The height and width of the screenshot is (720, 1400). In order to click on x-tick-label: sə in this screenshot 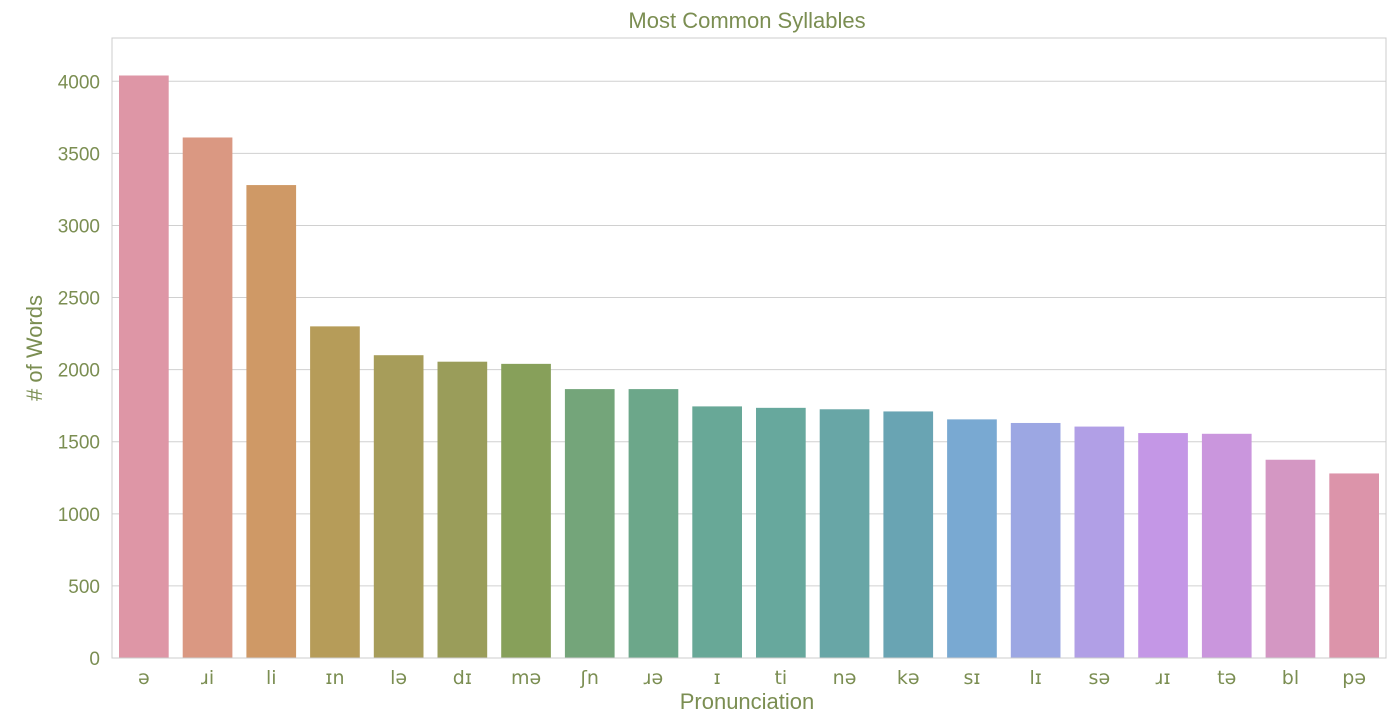, I will do `click(1100, 678)`.